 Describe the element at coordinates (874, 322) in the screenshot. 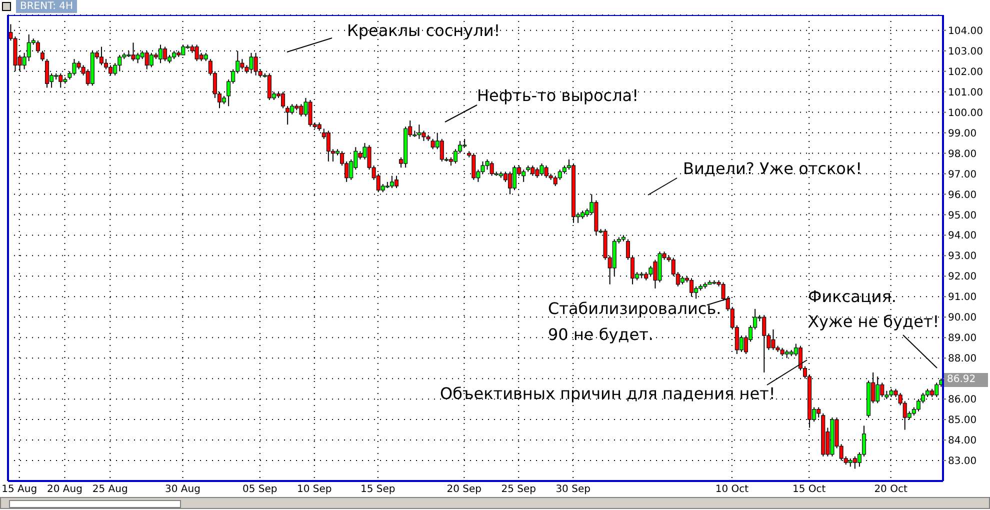

I see `annotation: Хуже не будет!` at that location.